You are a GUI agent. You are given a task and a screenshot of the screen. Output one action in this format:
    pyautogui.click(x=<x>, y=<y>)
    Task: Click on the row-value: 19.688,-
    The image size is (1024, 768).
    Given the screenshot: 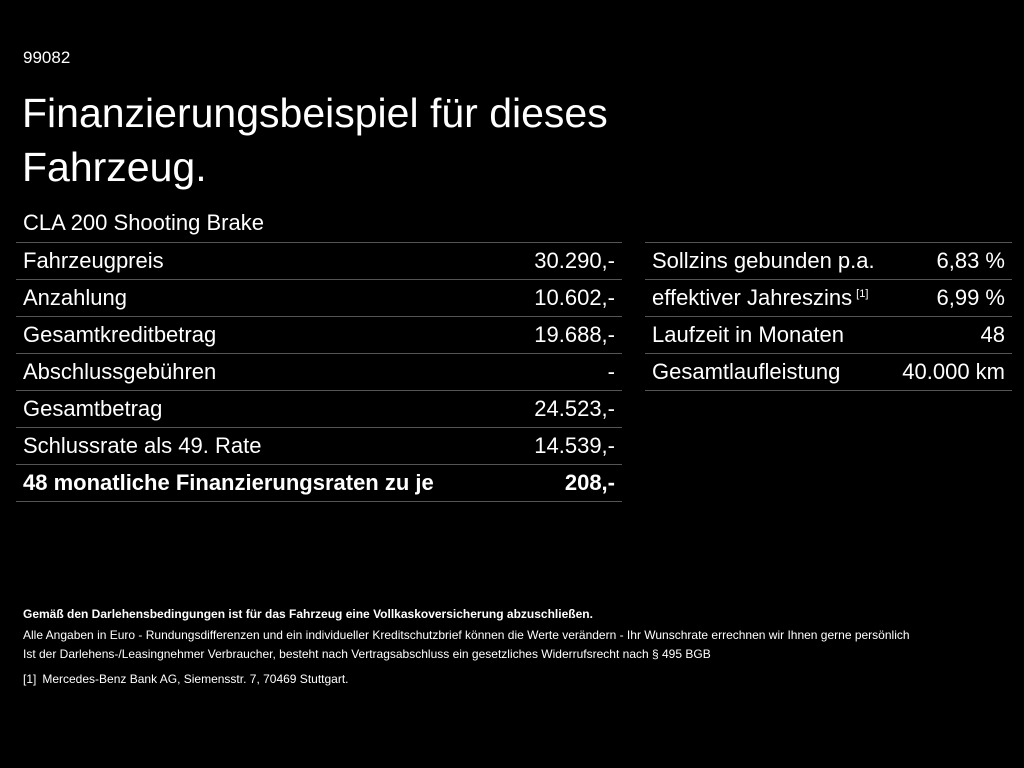 What is the action you would take?
    pyautogui.click(x=566, y=335)
    